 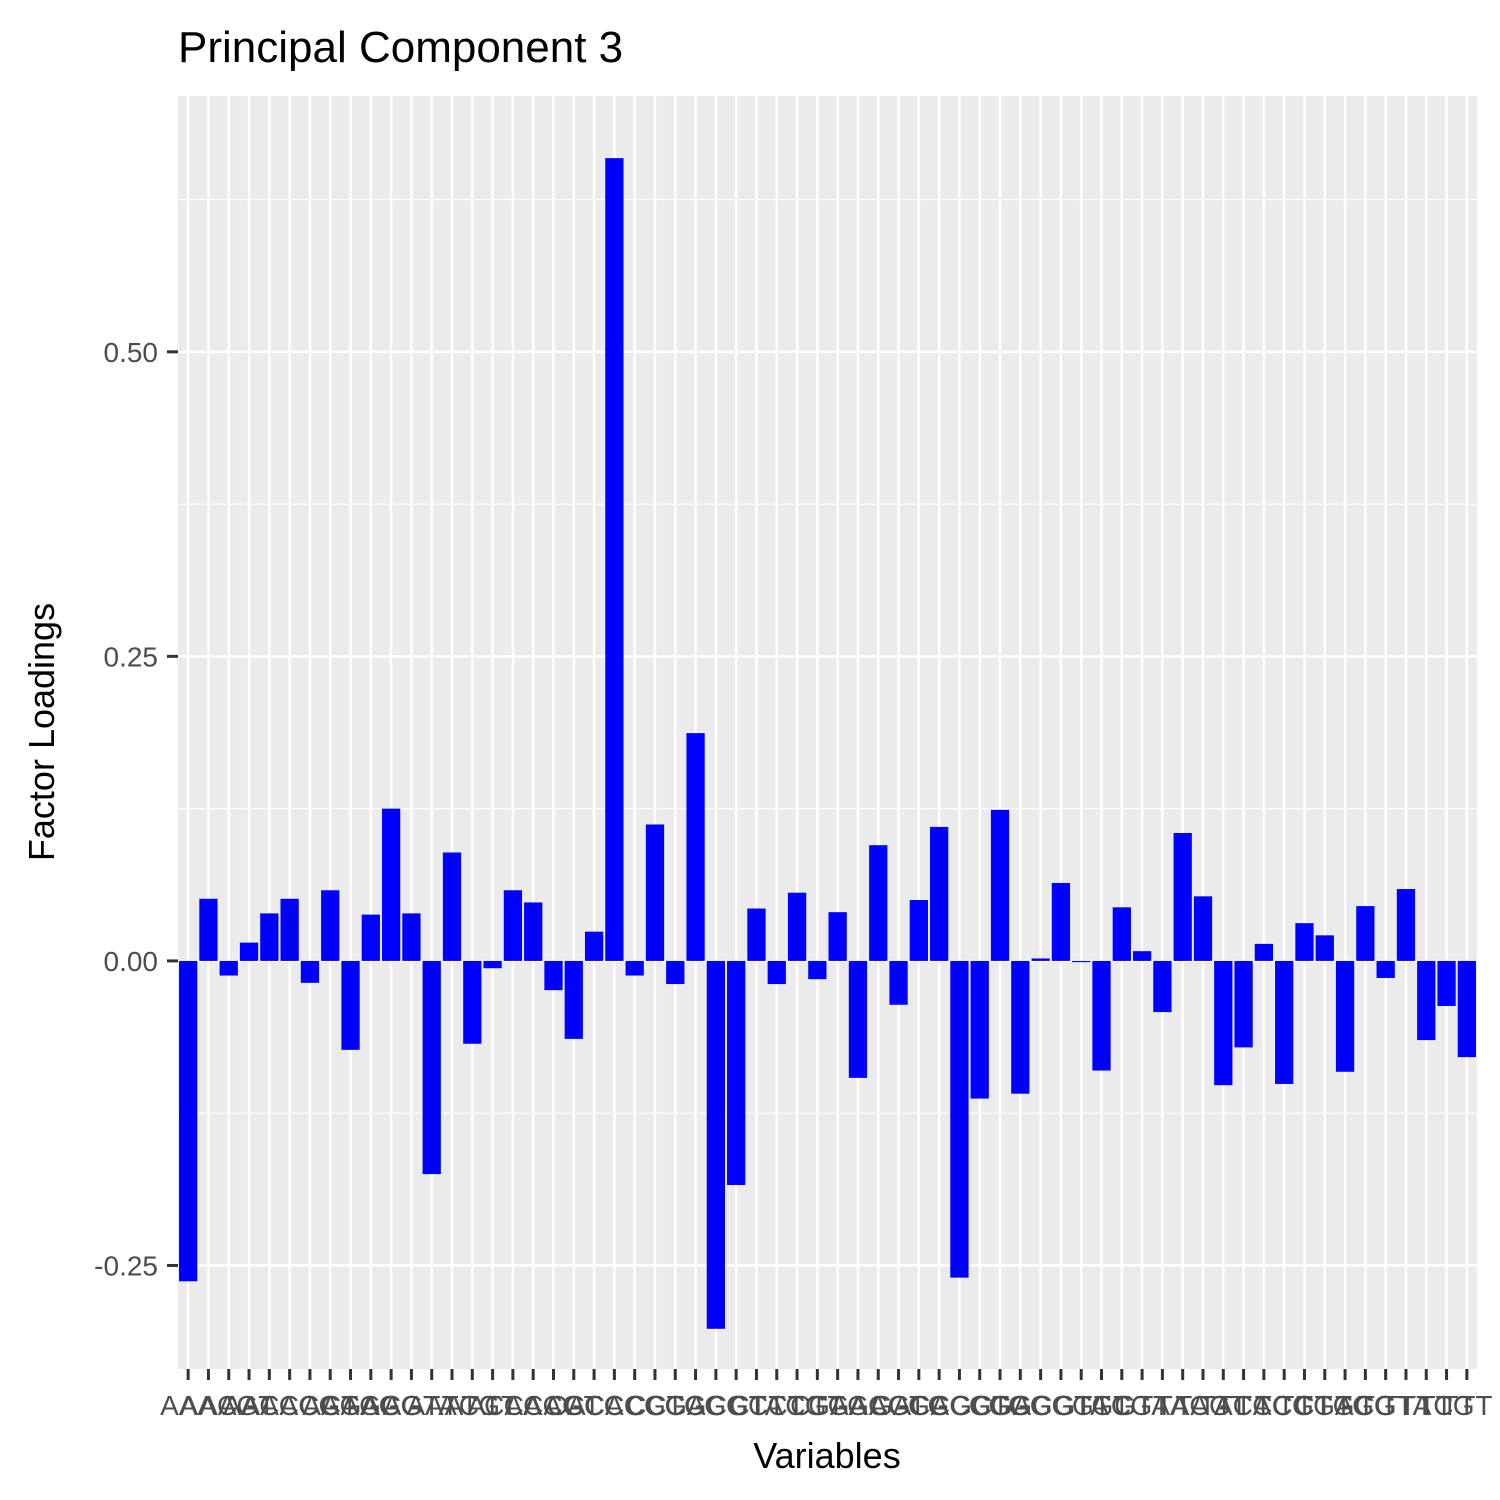 I want to click on x-tick-label-TAC: TAC, so click(x=1183, y=1405).